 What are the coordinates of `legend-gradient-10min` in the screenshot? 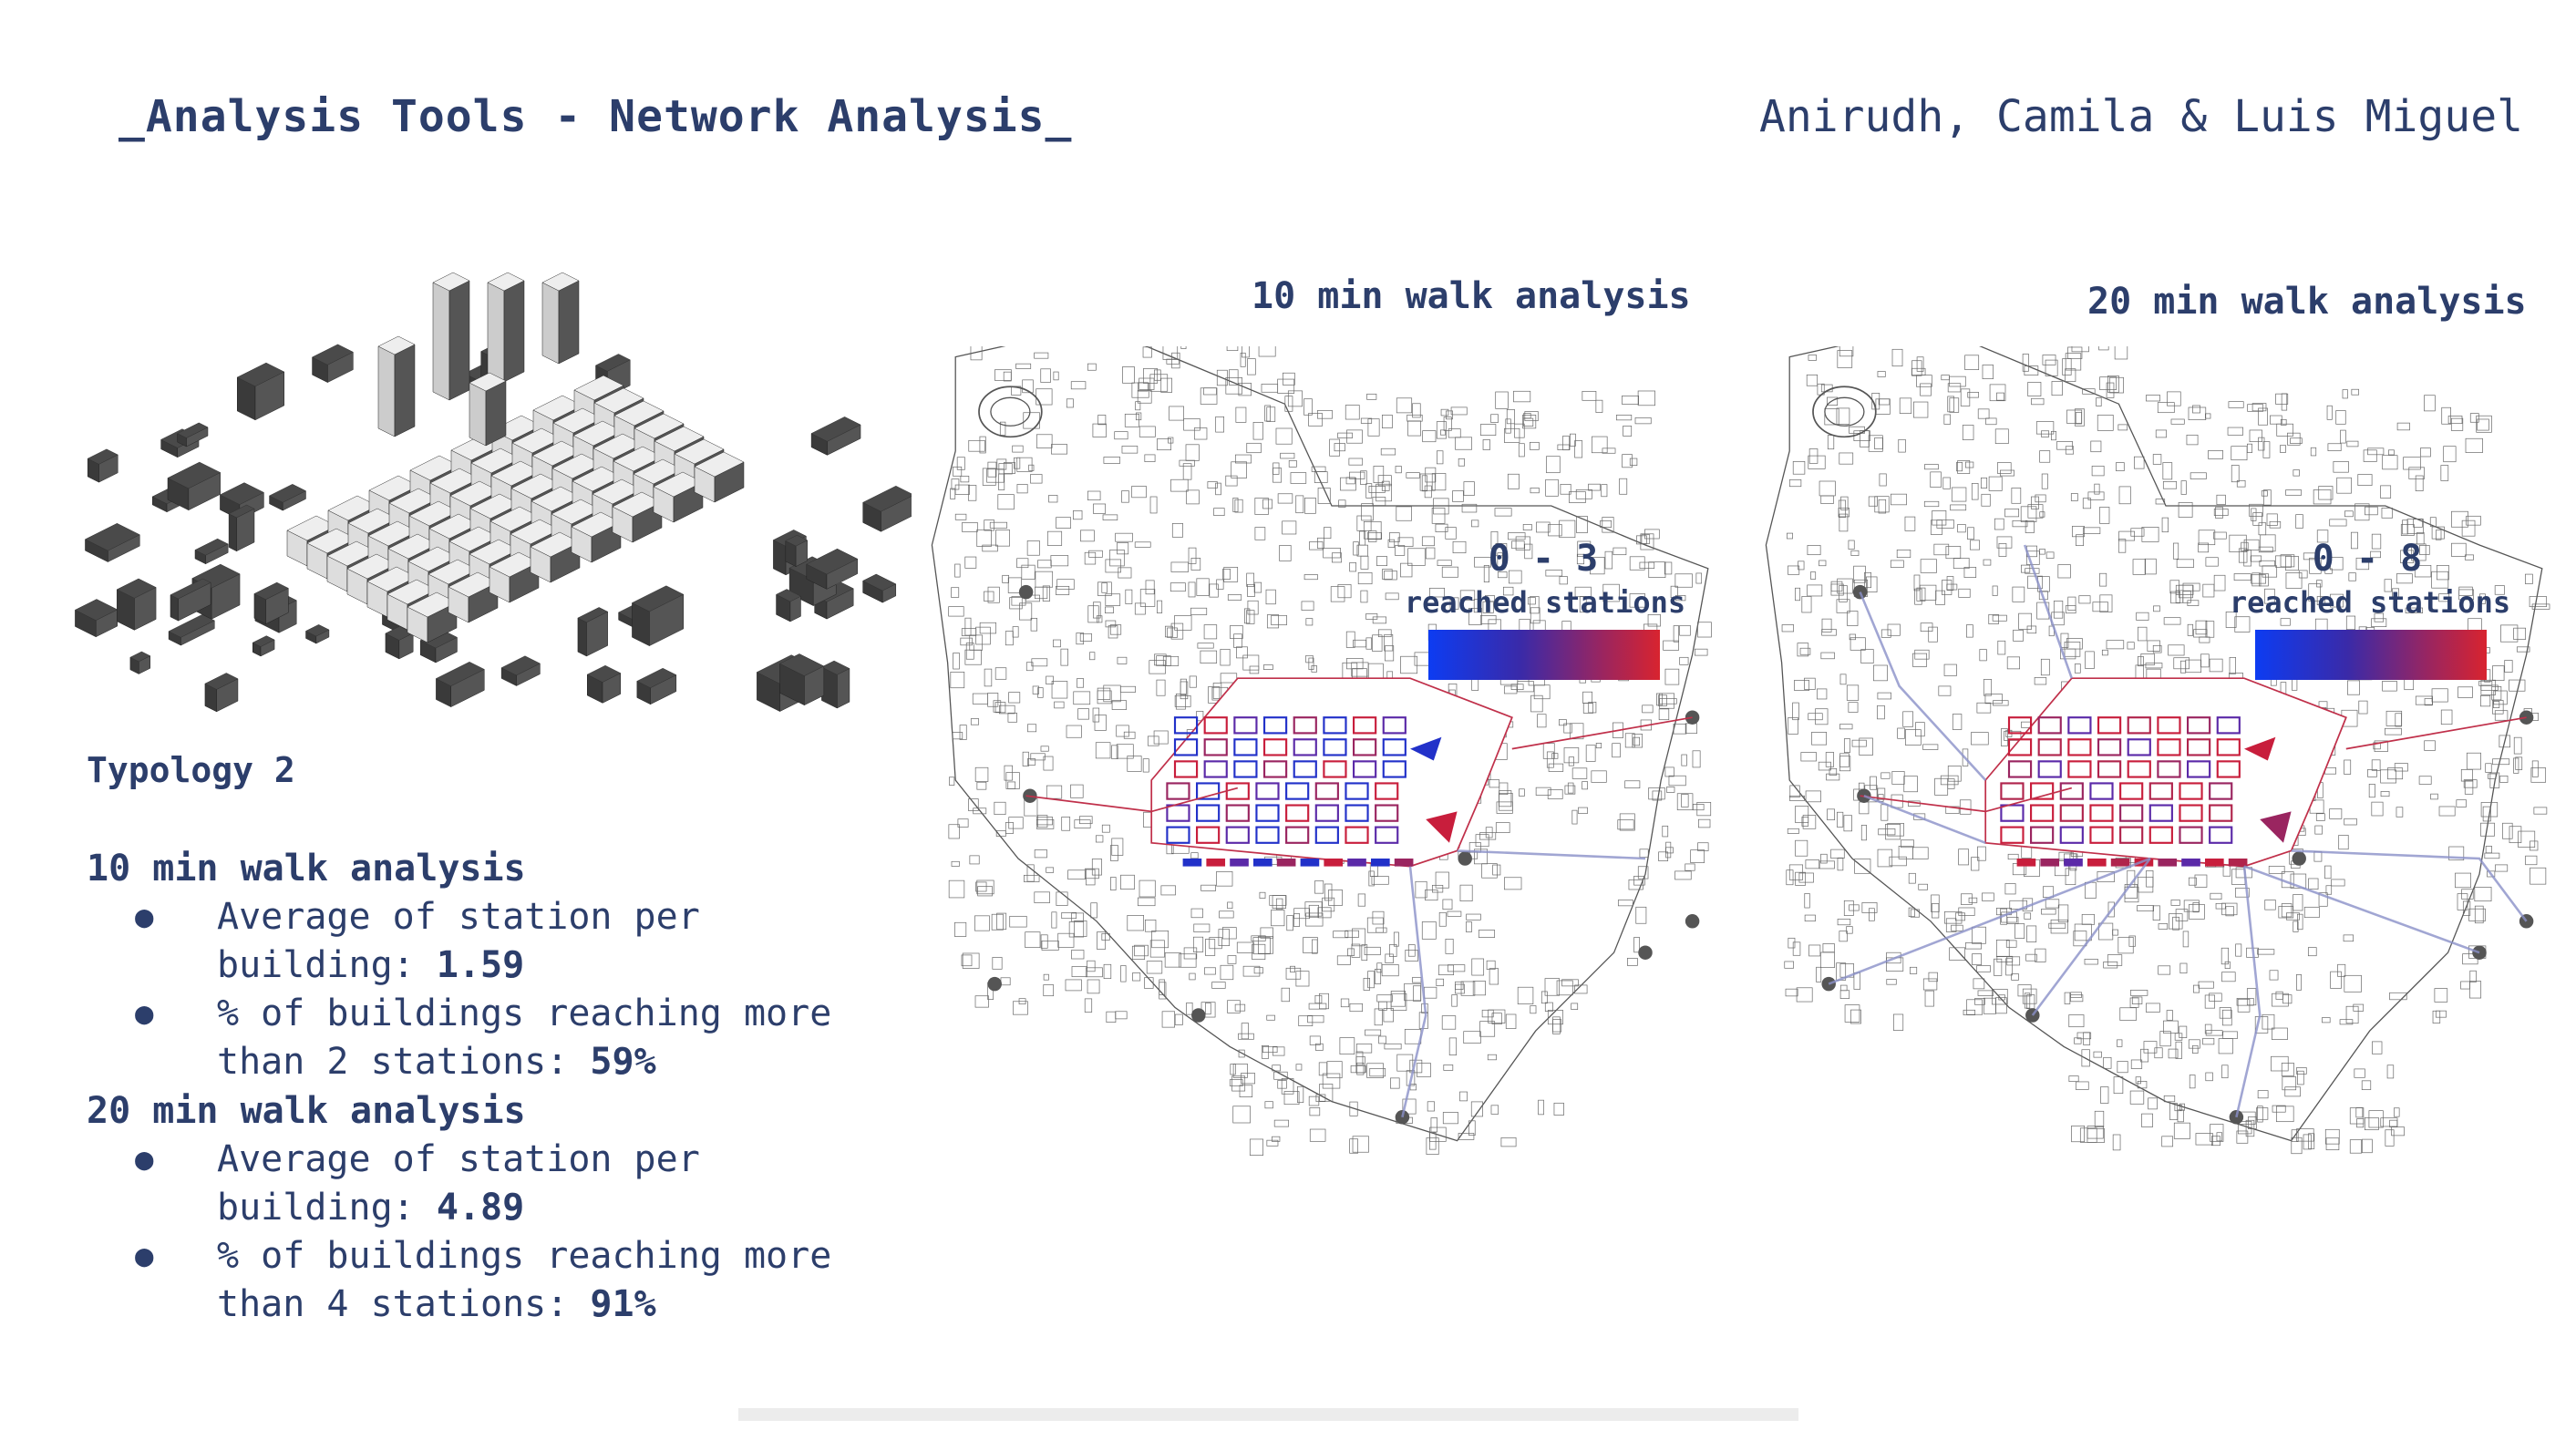 It's located at (1544, 655).